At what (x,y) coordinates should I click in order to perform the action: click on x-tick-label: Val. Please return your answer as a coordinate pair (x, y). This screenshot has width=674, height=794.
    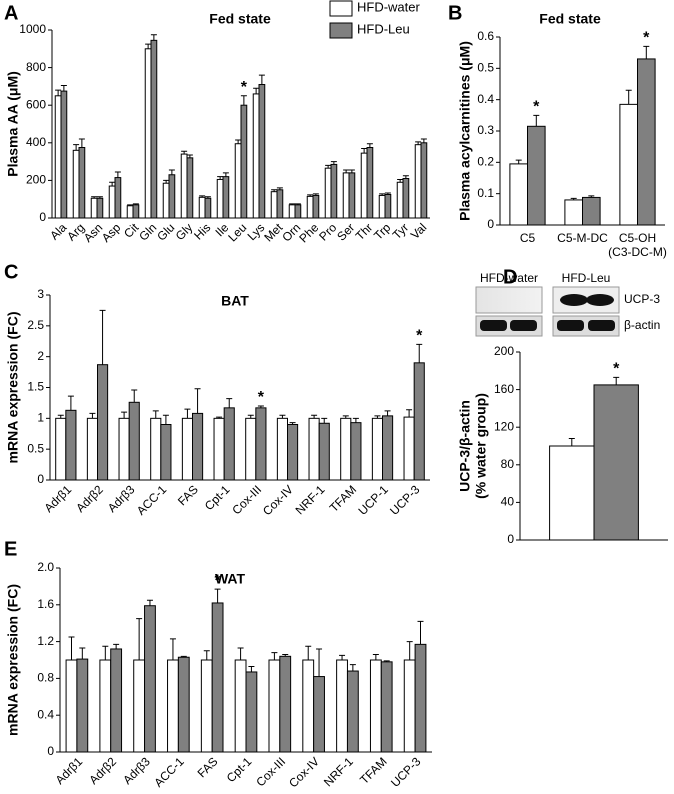
    Looking at the image, I should click on (419, 231).